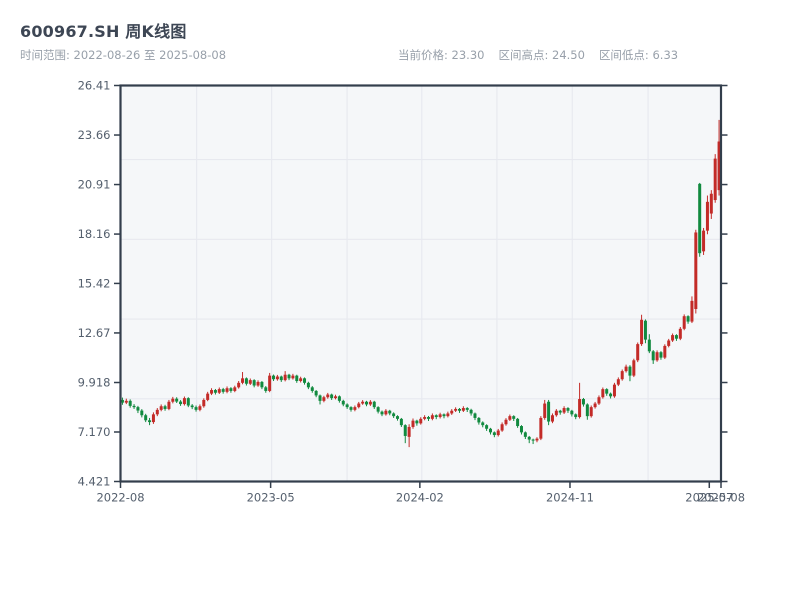 The height and width of the screenshot is (600, 800). Describe the element at coordinates (665, 55) in the screenshot. I see `range-low-value: 6.33` at that location.